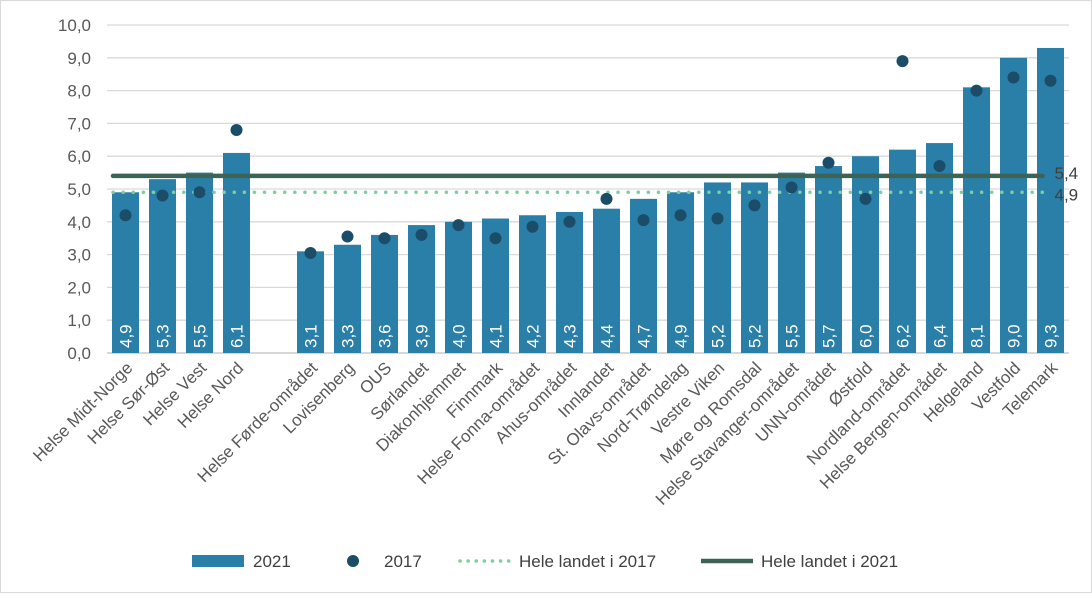  What do you see at coordinates (829, 561) in the screenshot?
I see `legend-label-national-2021: Hele landet i 2021` at bounding box center [829, 561].